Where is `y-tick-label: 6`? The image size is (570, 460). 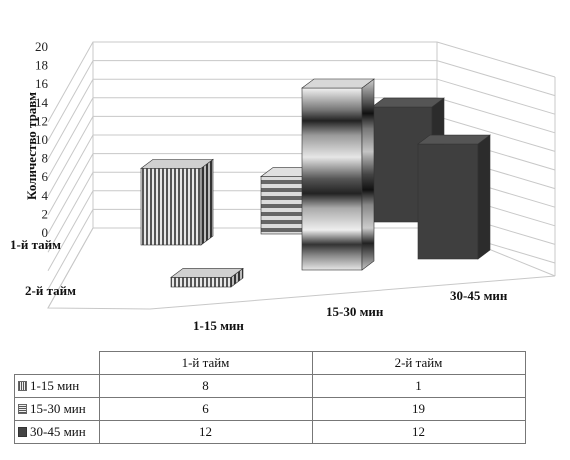
y-tick-label: 6 is located at coordinates (45, 176).